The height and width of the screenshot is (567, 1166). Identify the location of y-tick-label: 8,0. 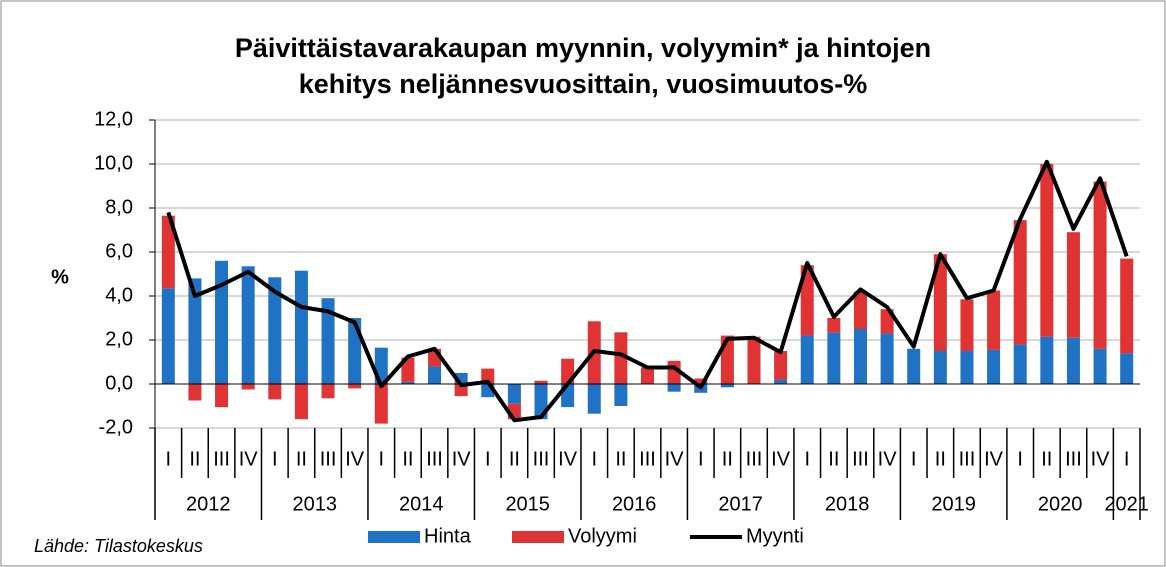
(119, 207).